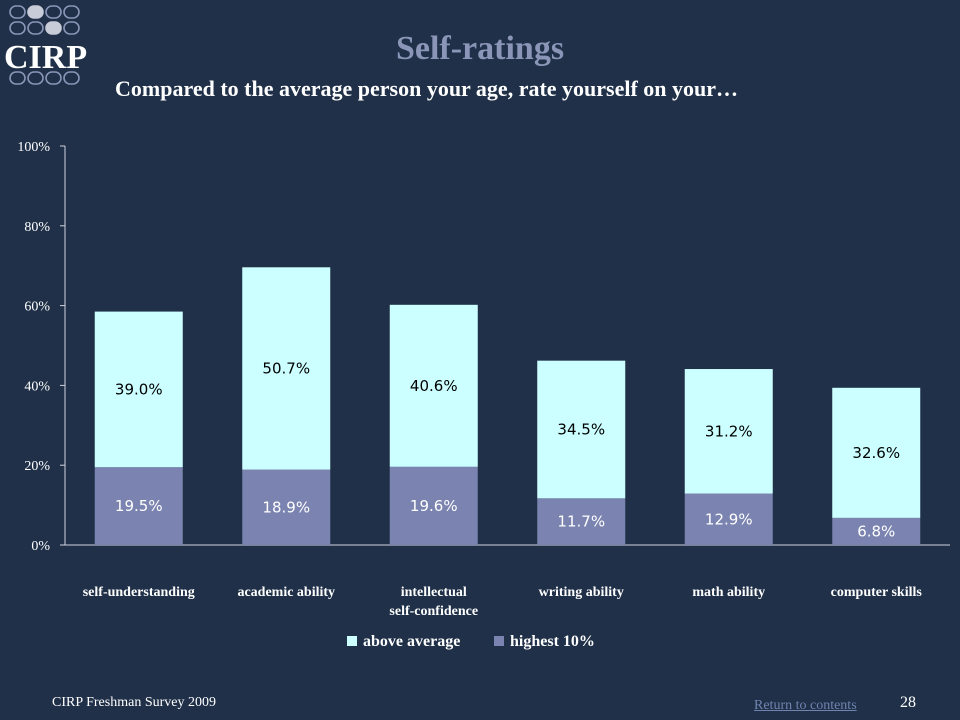  Describe the element at coordinates (411, 641) in the screenshot. I see `legend-label: above average` at that location.